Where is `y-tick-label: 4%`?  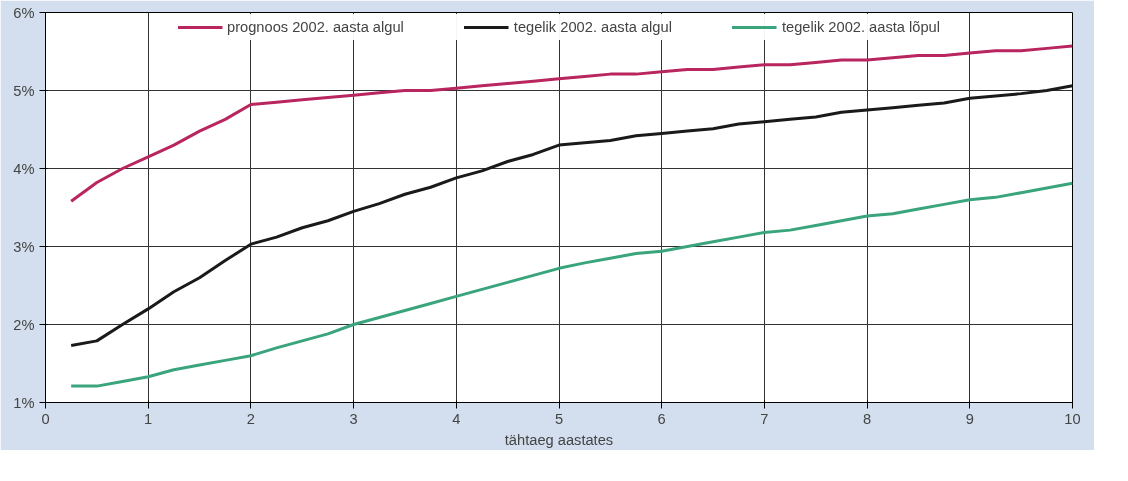
y-tick-label: 4% is located at coordinates (24, 168).